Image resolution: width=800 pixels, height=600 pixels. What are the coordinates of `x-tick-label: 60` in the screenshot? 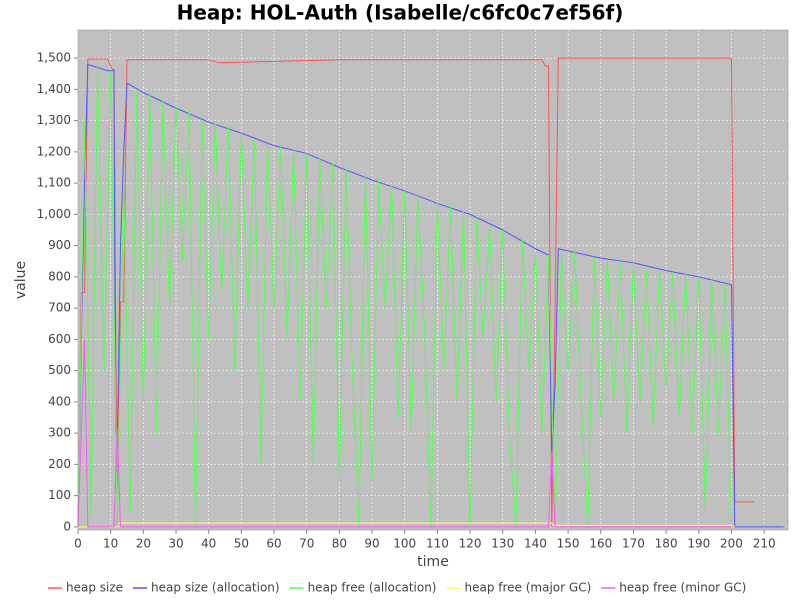 It's located at (273, 544).